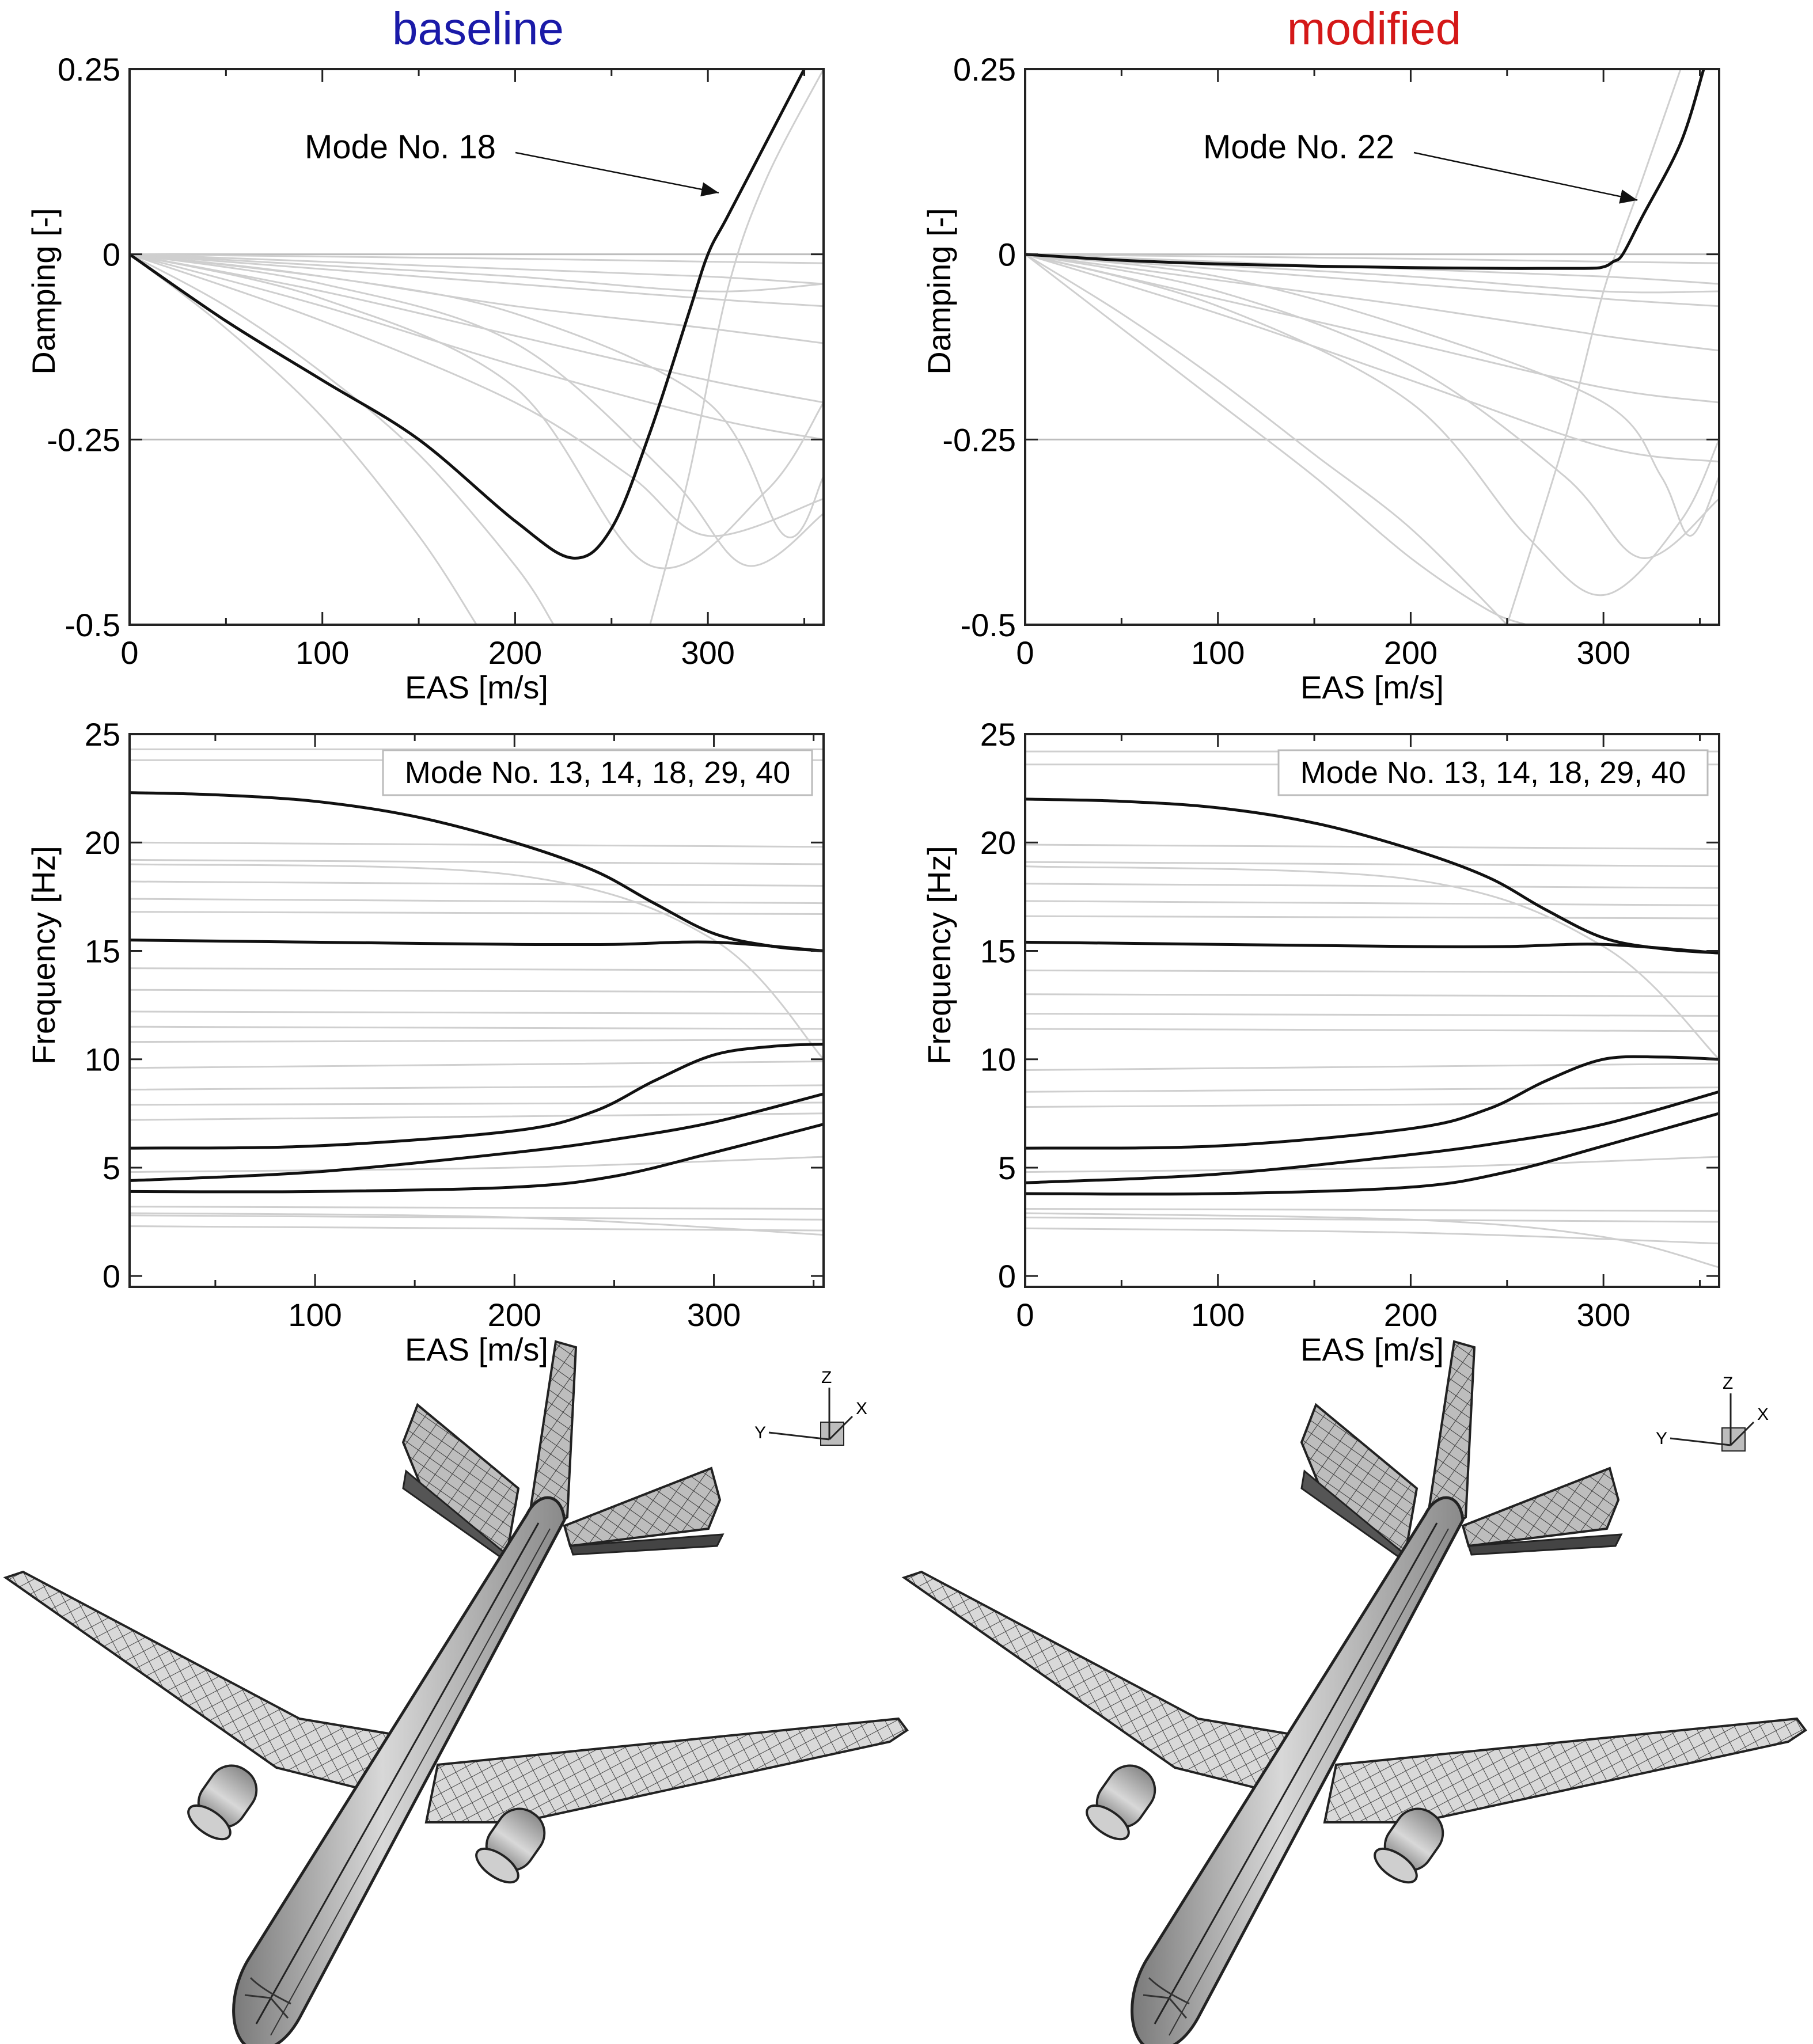  What do you see at coordinates (1299, 147) in the screenshot?
I see `mode-annotation: Mode No. 22` at bounding box center [1299, 147].